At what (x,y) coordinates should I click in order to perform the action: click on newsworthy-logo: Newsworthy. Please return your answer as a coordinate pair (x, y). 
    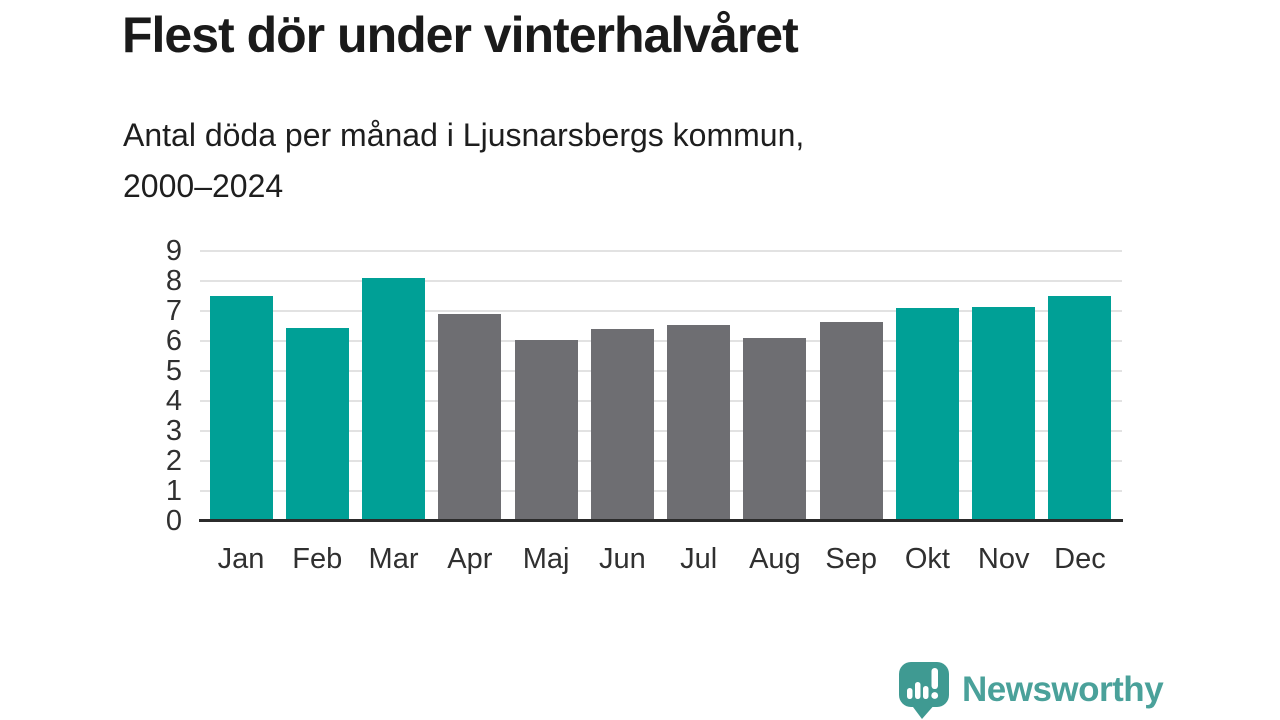
    Looking at the image, I should click on (1030, 690).